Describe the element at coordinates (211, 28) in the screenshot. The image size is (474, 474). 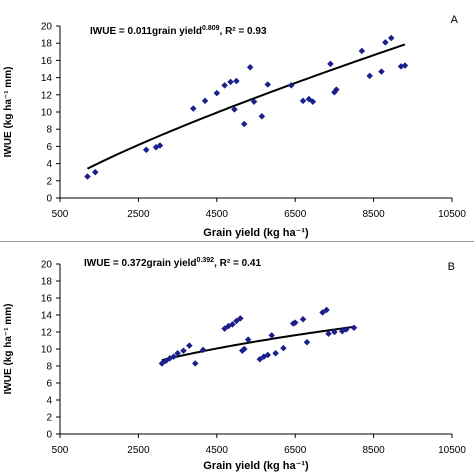
I see `equation-exponent: 0.809` at that location.